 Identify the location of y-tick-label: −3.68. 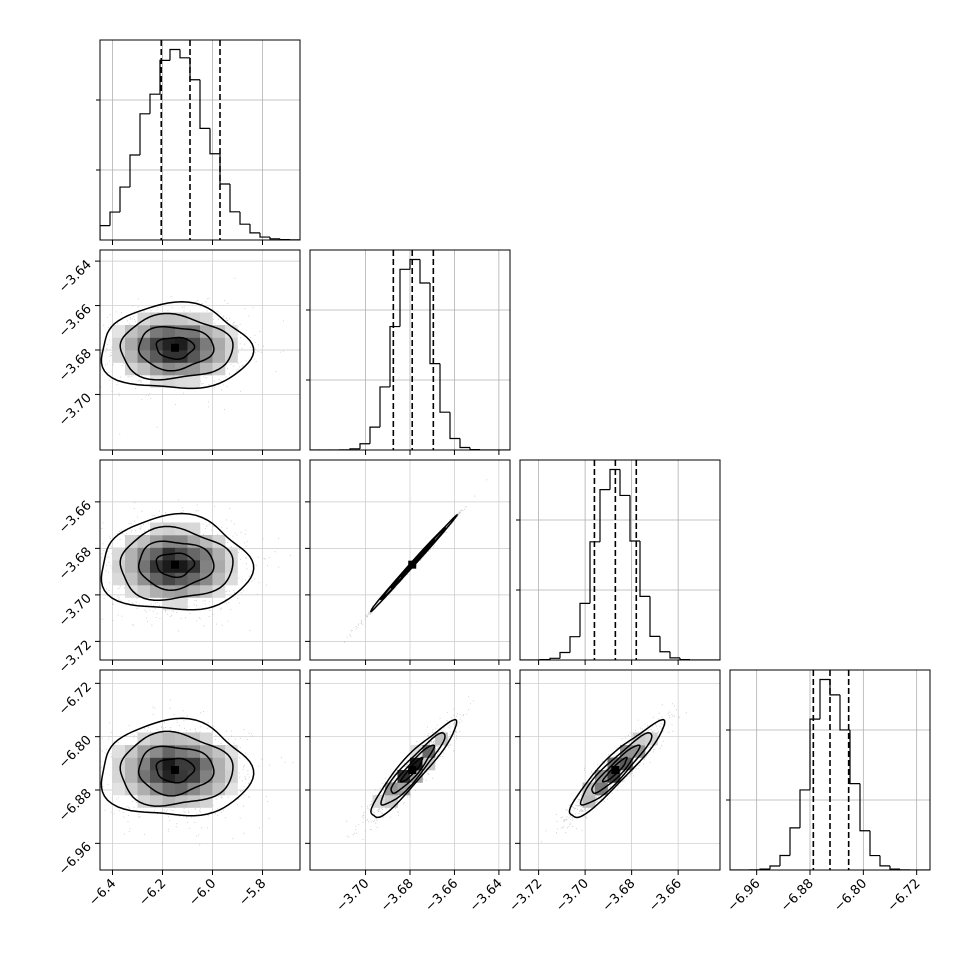
(75, 365).